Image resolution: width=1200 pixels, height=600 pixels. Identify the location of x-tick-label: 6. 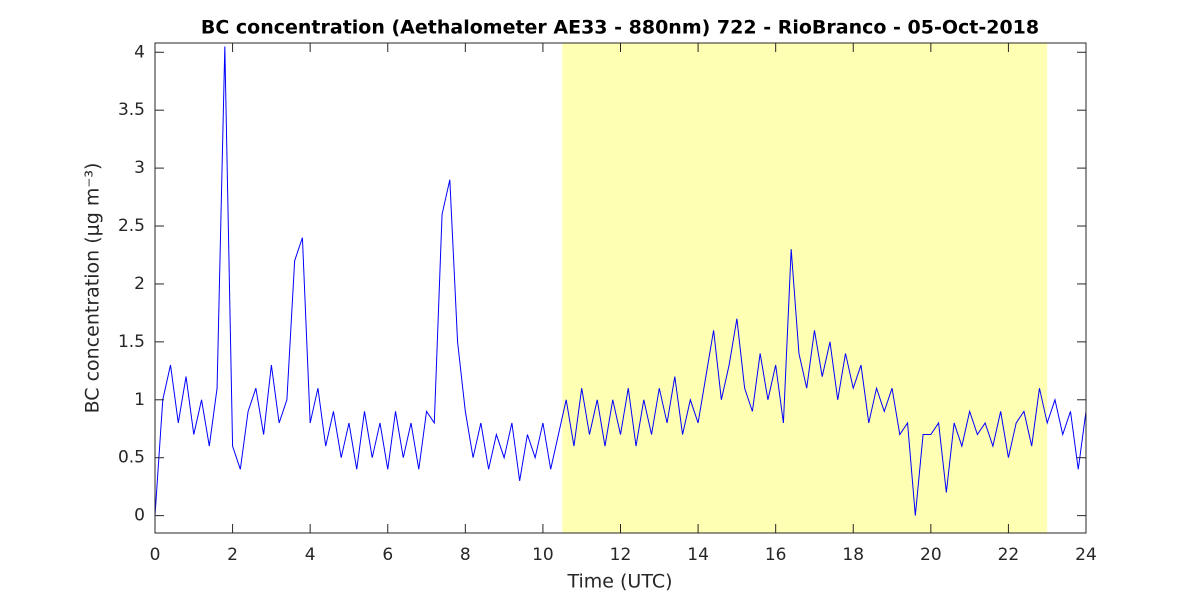
(387, 555).